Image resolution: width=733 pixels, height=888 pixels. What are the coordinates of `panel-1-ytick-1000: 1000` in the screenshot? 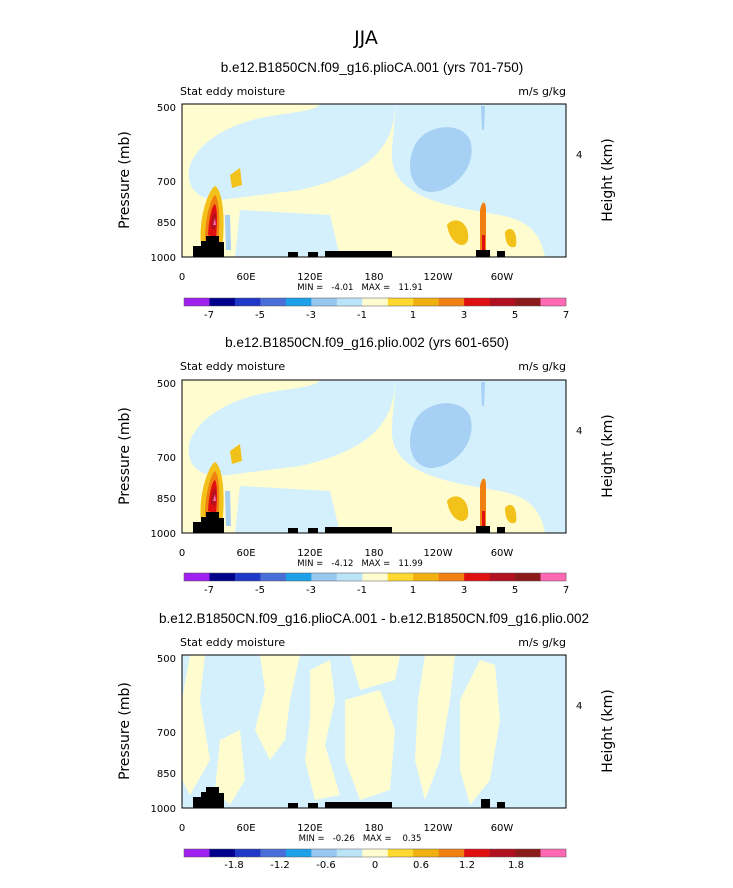 It's located at (163, 258).